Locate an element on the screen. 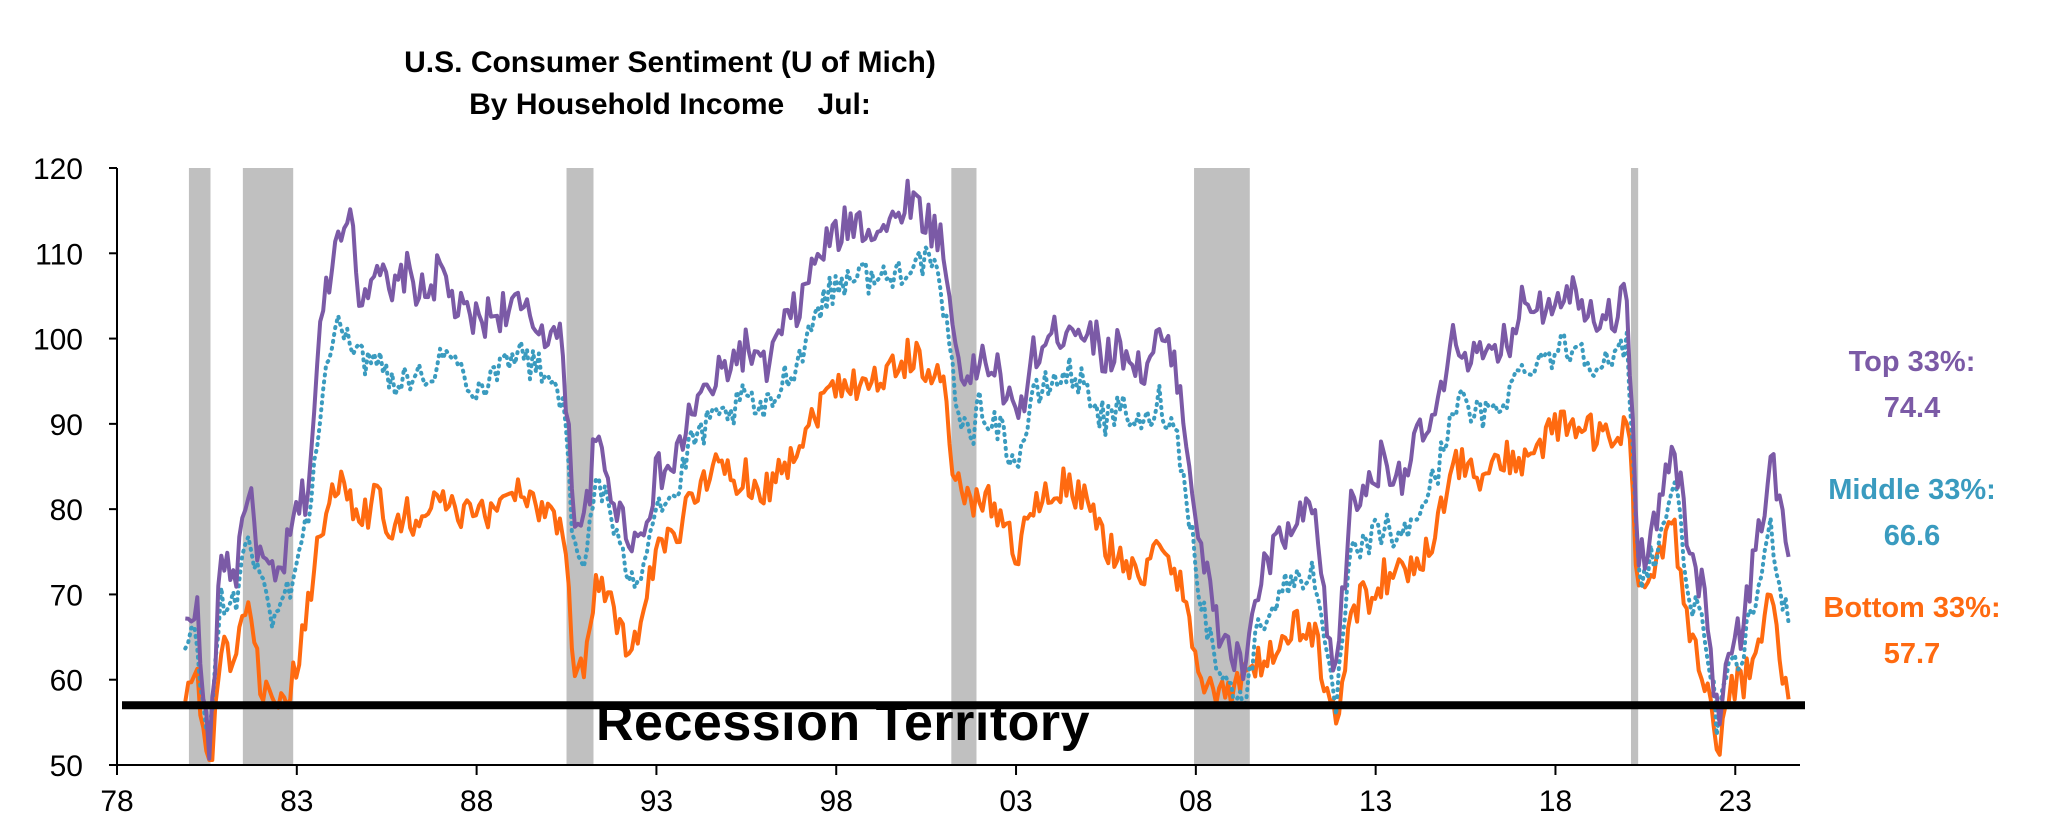  recession-territory-label: Recession Territory is located at coordinates (843, 723).